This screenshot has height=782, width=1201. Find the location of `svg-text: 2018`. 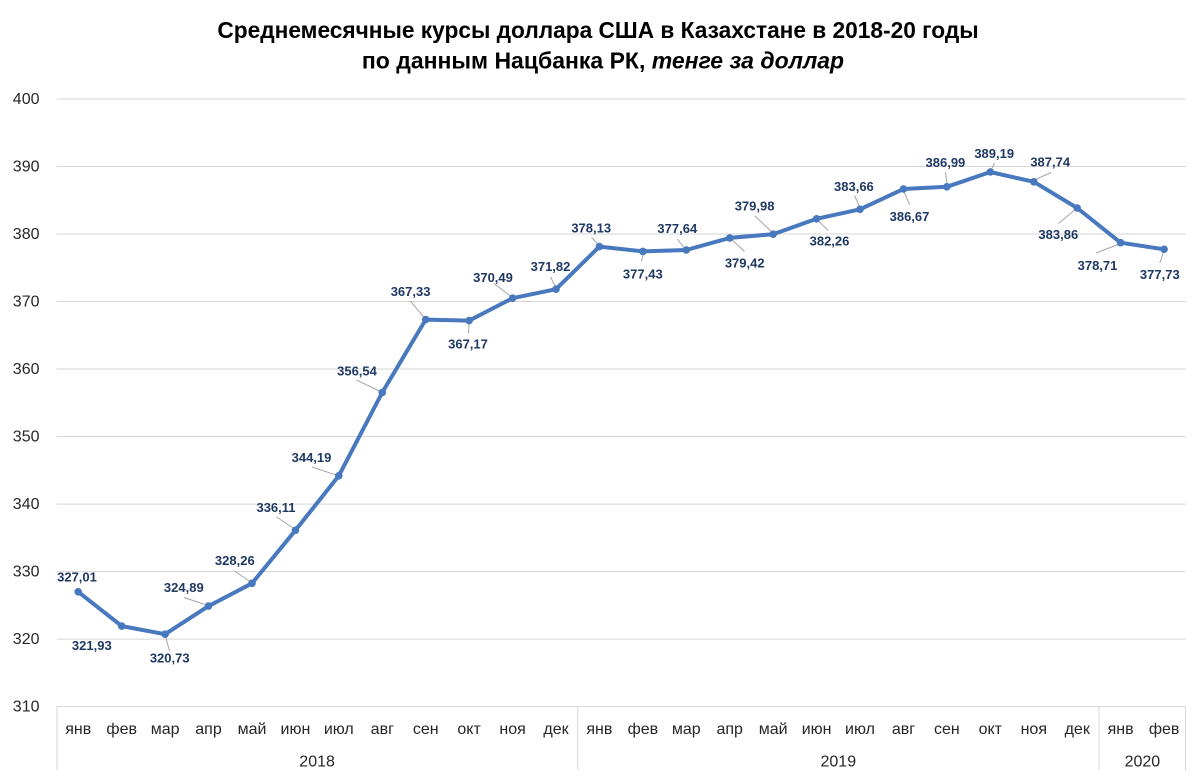

svg-text: 2018 is located at coordinates (317, 761).